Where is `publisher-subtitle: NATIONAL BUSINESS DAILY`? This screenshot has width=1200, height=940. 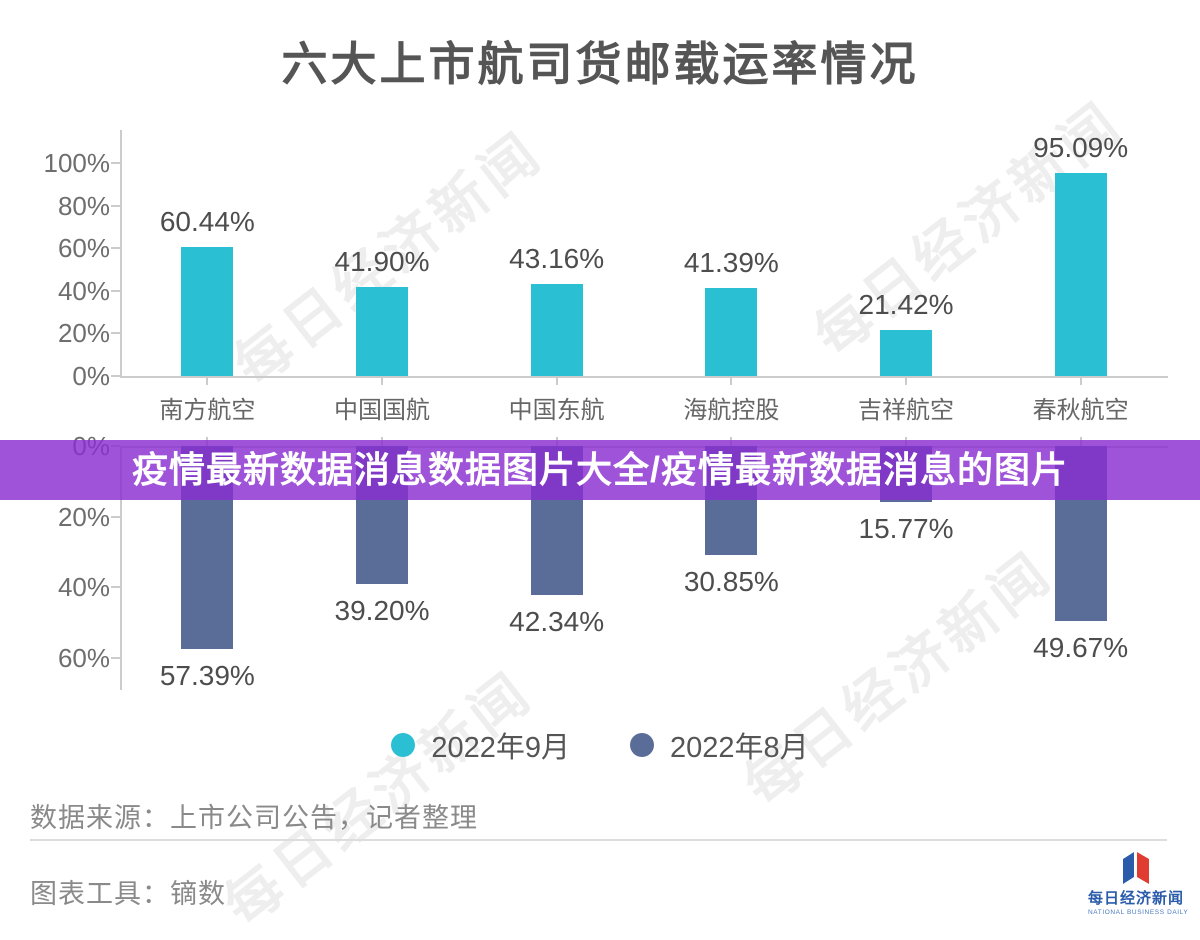 publisher-subtitle: NATIONAL BUSINESS DAILY is located at coordinates (1138, 912).